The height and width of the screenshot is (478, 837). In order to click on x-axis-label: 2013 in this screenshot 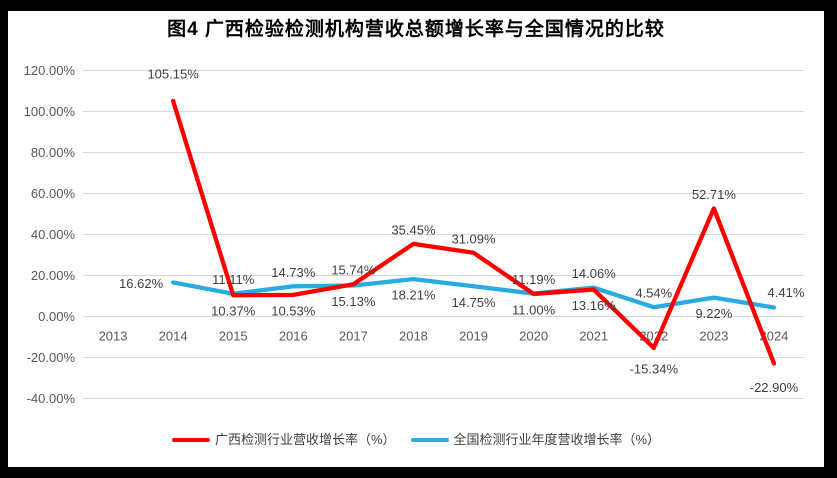, I will do `click(113, 336)`.